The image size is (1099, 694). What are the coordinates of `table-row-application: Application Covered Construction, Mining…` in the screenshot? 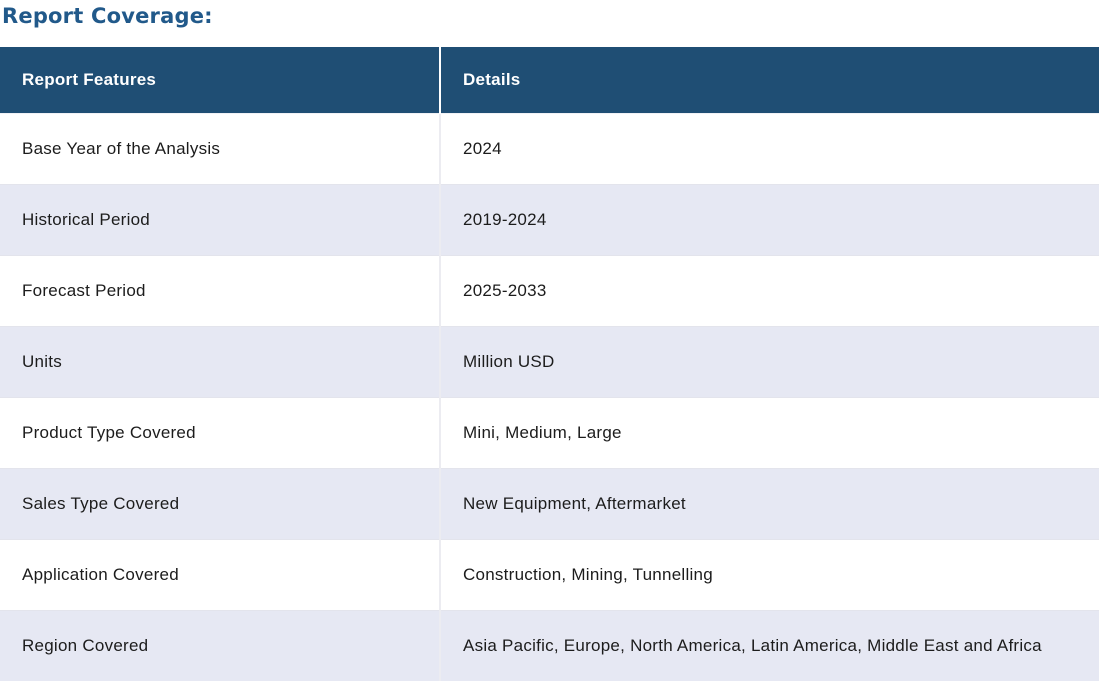 It's located at (549, 575).